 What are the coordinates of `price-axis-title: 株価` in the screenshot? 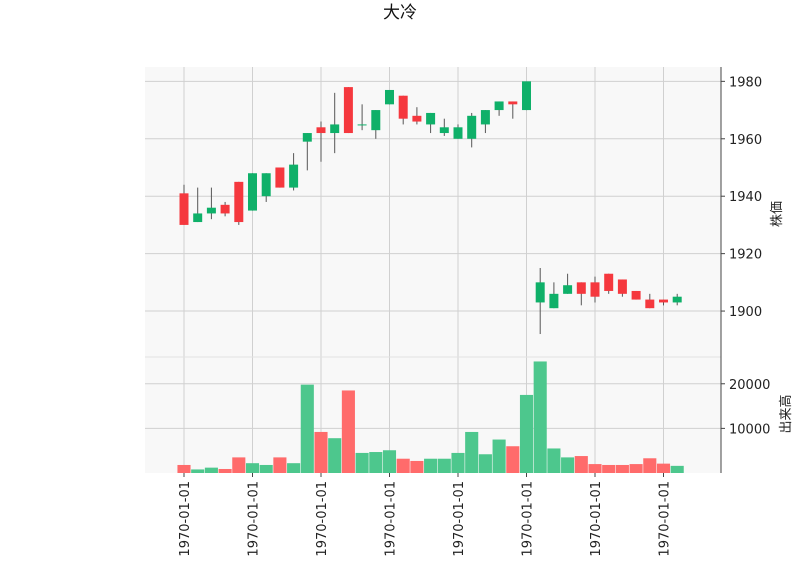 It's located at (777, 214).